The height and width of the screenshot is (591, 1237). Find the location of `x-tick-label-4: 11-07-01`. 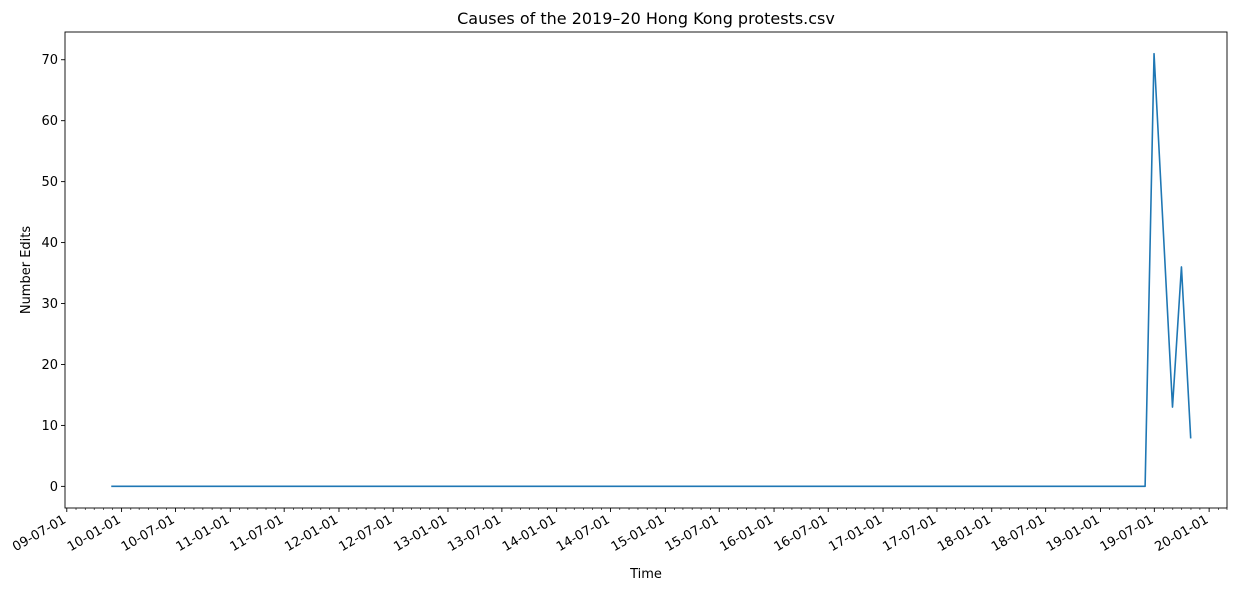

x-tick-label-4: 11-07-01 is located at coordinates (257, 533).